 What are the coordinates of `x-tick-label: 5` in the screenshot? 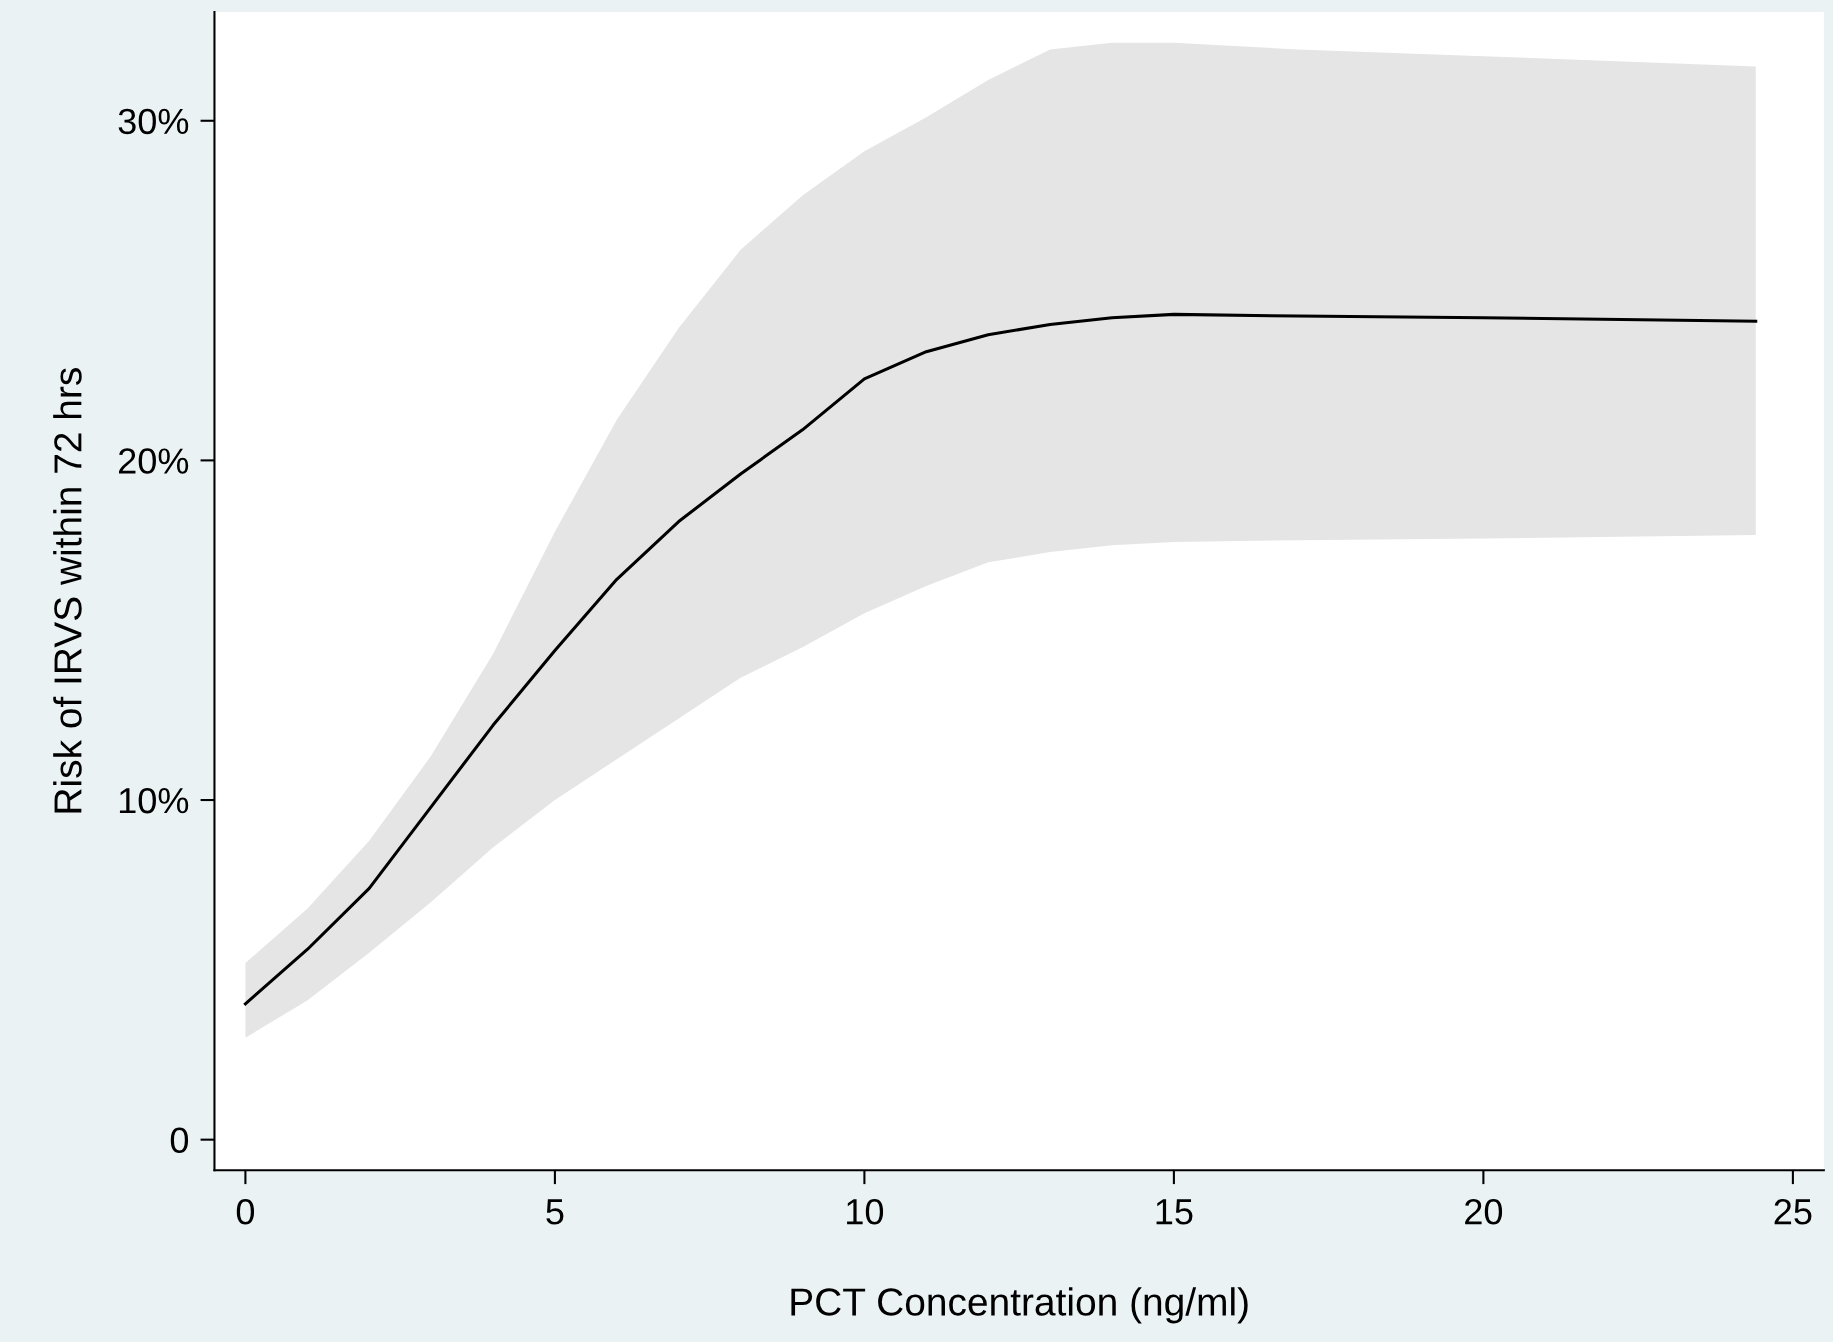 It's located at (555, 1212).